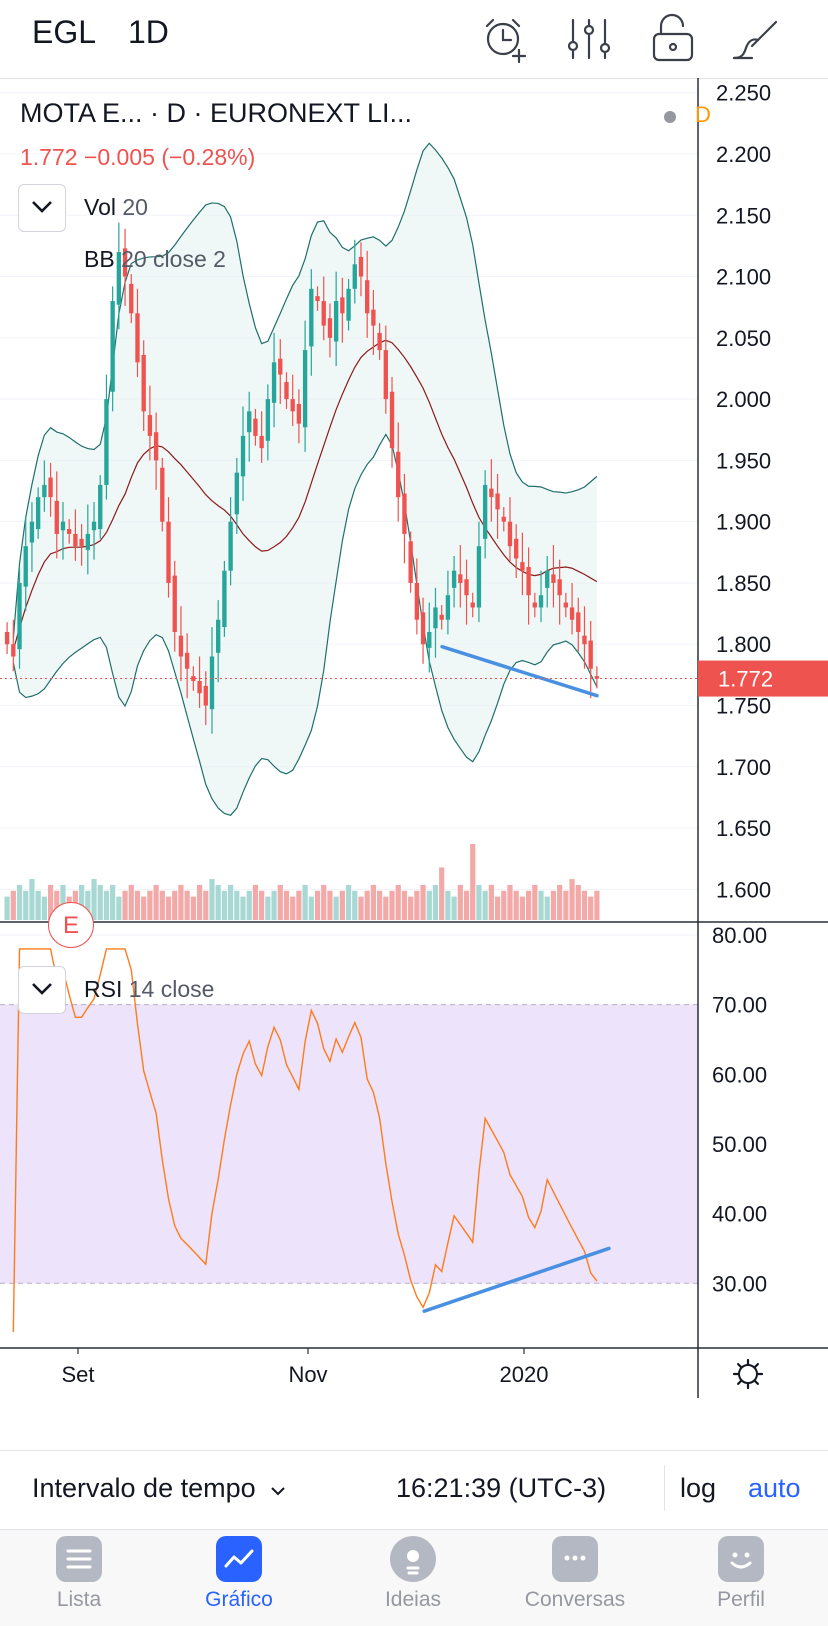 This screenshot has width=828, height=1626. Describe the element at coordinates (71, 925) in the screenshot. I see `earnings-badge: E` at that location.